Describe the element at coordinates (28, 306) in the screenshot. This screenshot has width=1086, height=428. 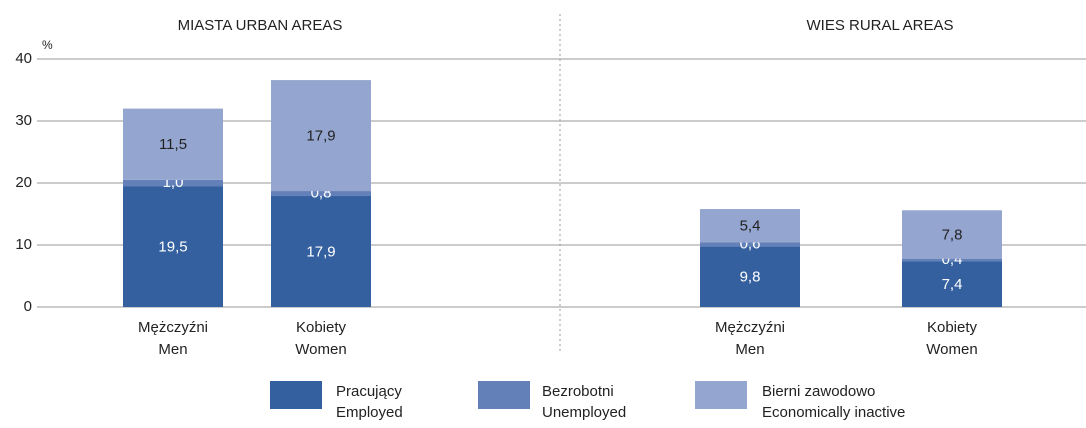
I see `y-tick-label: 0` at that location.